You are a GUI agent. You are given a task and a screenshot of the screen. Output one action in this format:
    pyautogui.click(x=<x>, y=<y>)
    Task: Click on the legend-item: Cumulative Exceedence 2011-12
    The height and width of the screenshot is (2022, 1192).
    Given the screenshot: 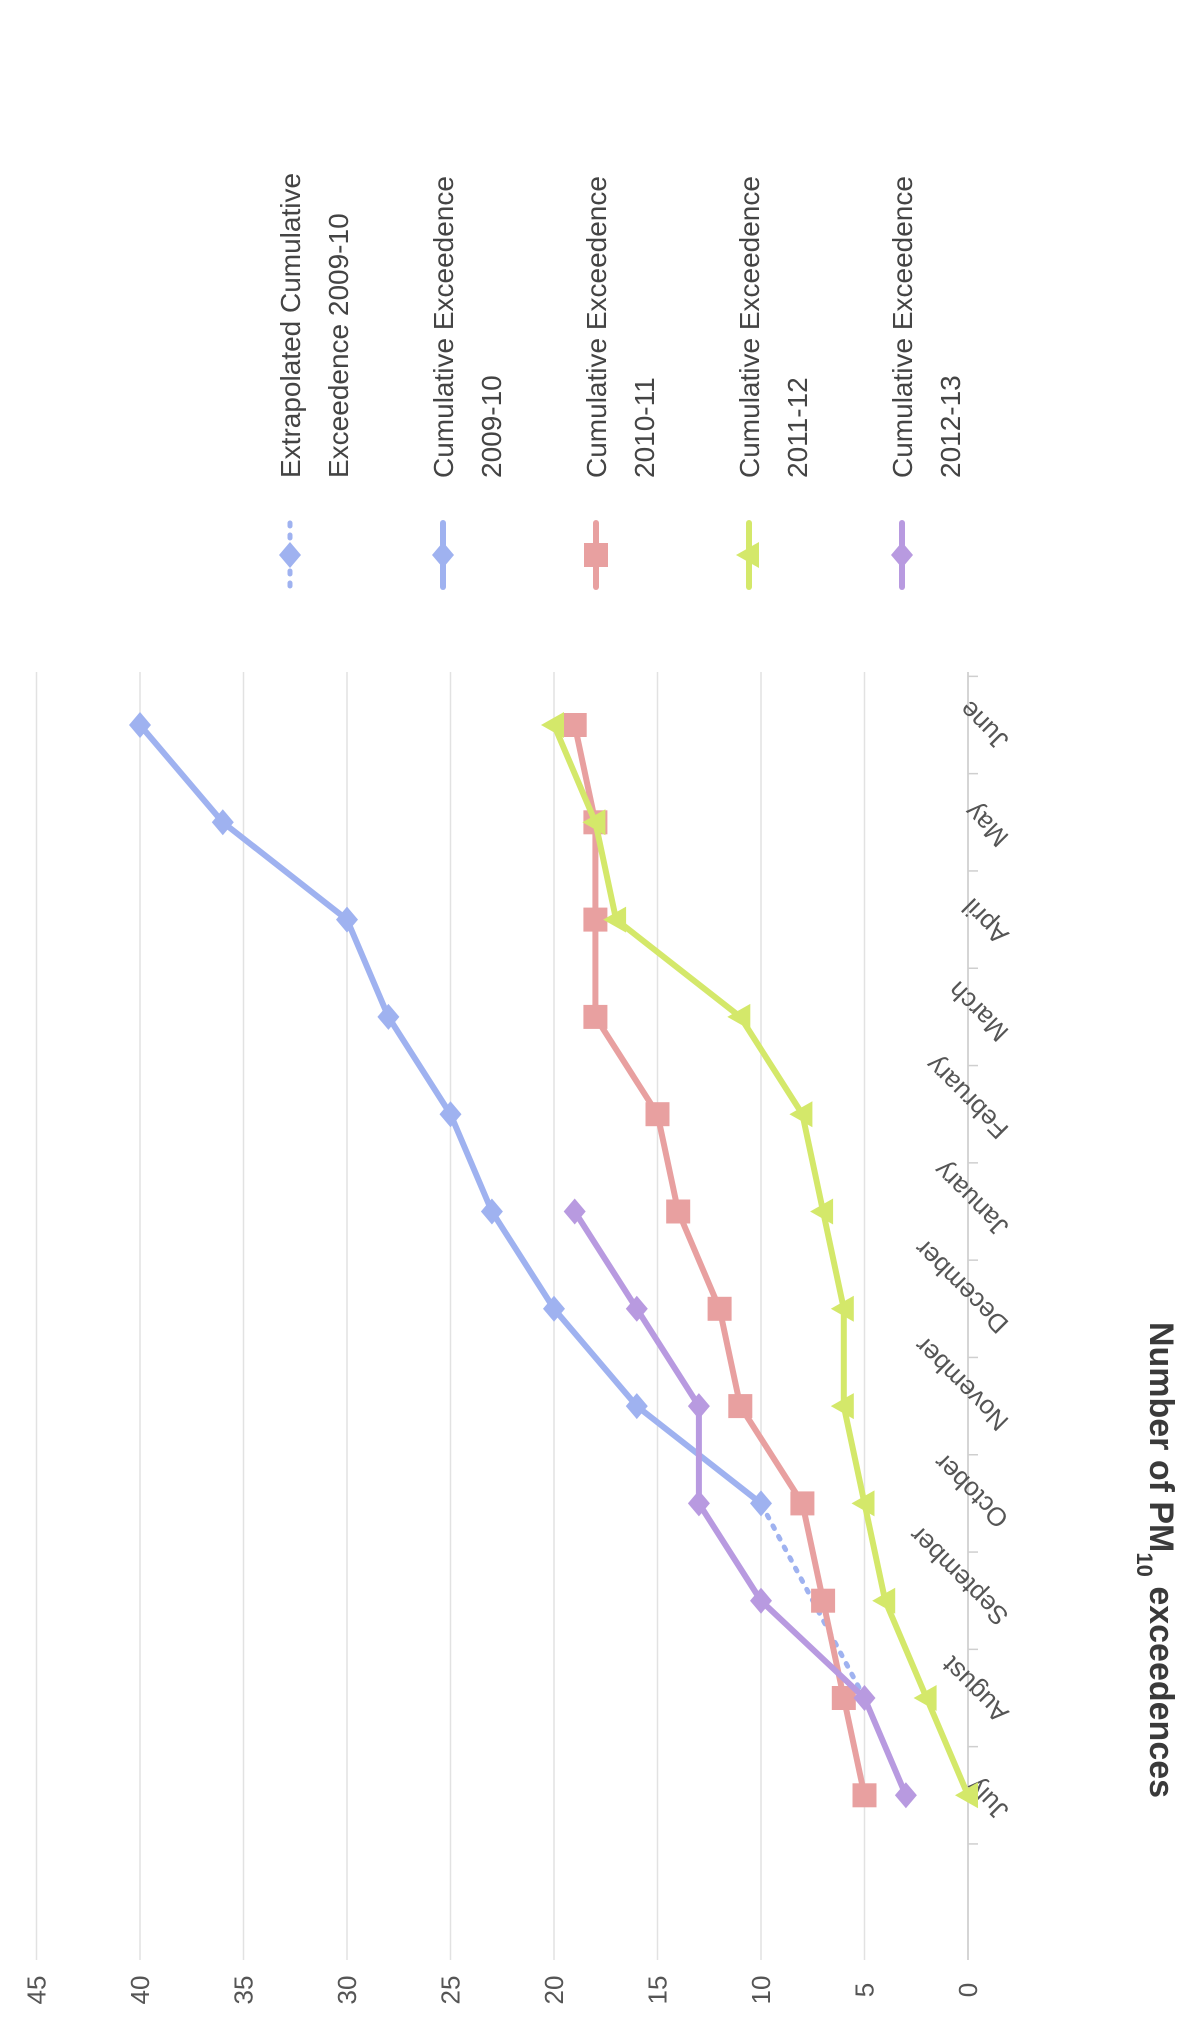 What is the action you would take?
    pyautogui.click(x=773, y=383)
    